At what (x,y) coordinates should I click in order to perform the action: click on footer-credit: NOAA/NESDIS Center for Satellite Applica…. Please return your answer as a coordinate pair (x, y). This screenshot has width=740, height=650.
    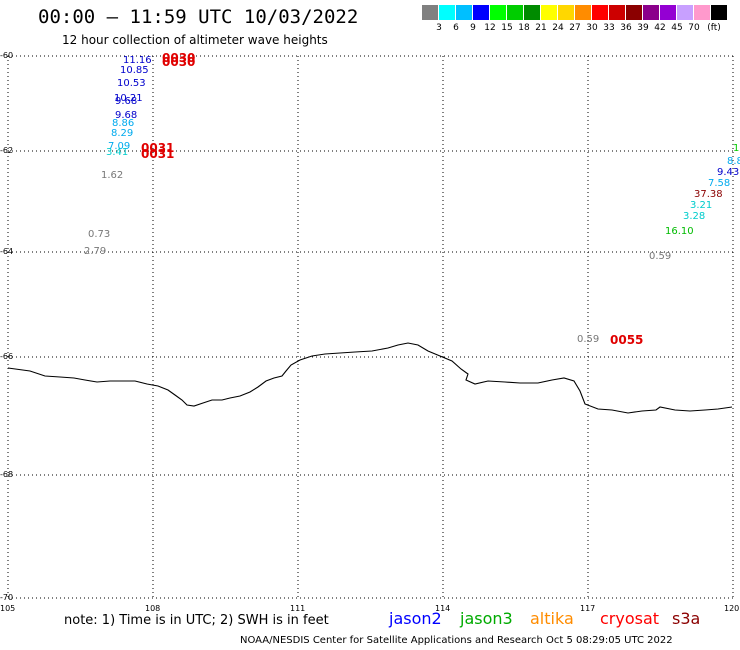
    Looking at the image, I should click on (456, 640).